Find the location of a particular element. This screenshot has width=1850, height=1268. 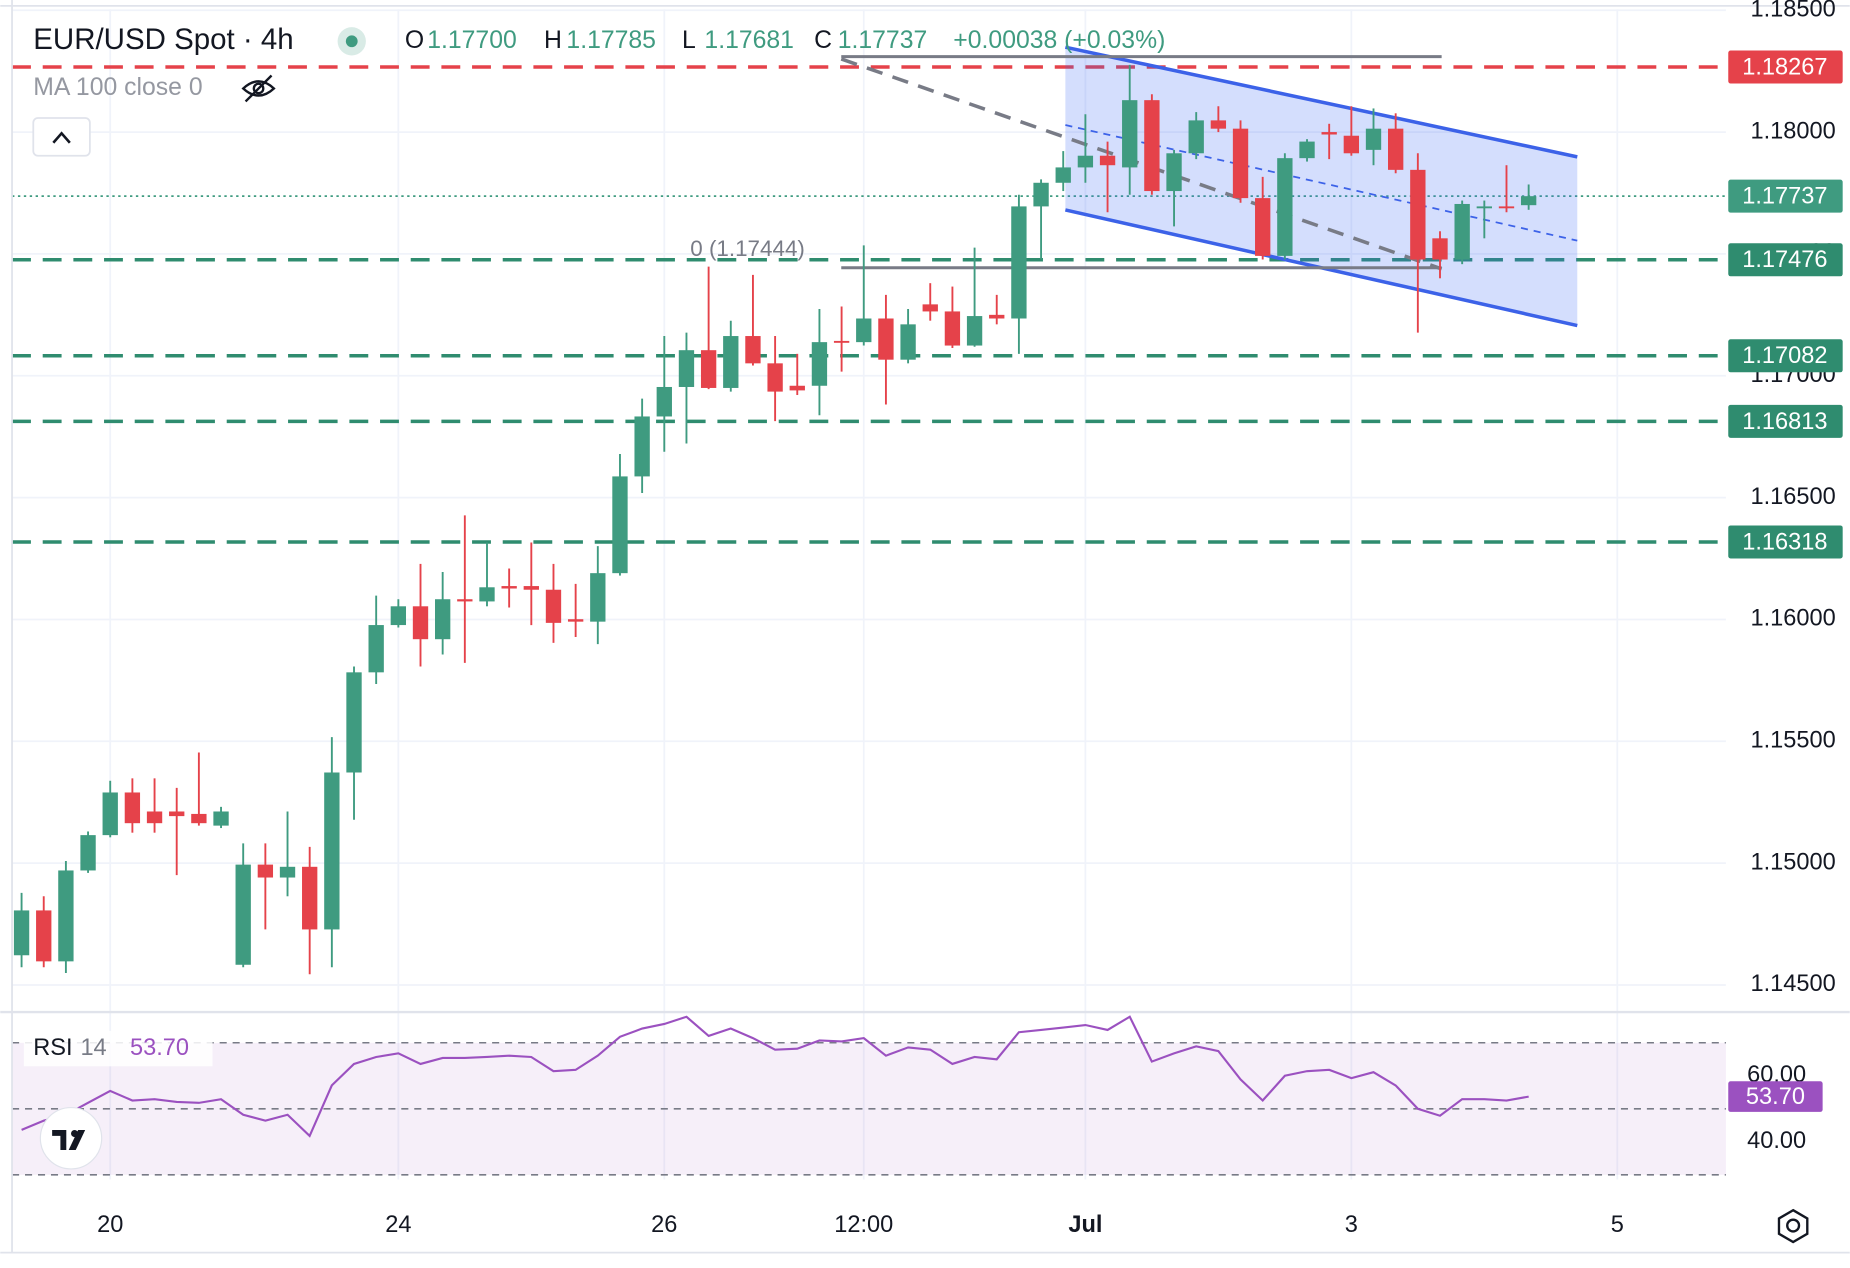

y-tick-label: 1.15000 is located at coordinates (1793, 861).